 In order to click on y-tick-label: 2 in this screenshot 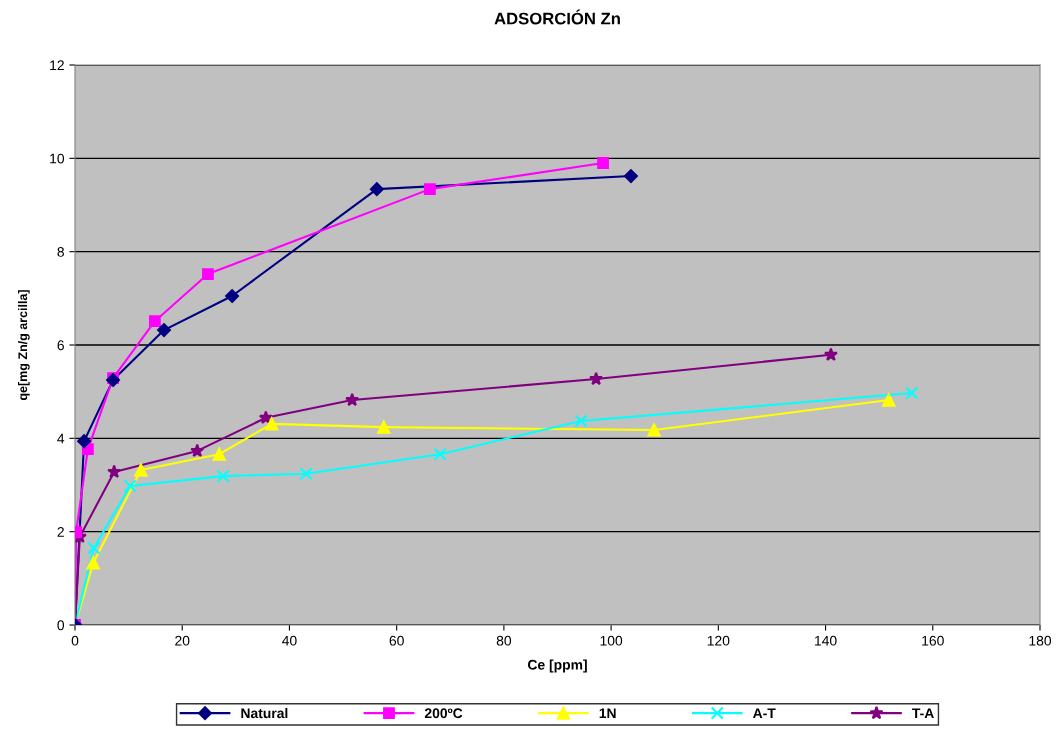, I will do `click(60, 532)`.